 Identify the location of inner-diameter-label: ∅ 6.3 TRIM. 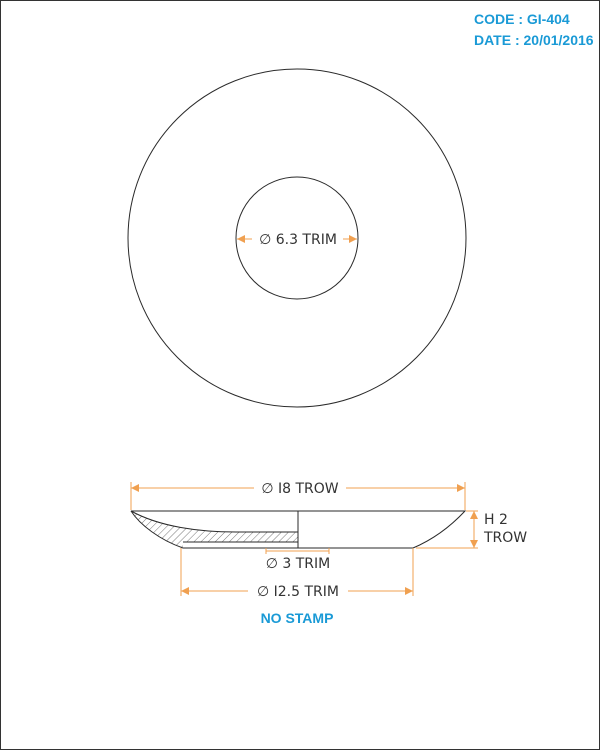
(298, 240).